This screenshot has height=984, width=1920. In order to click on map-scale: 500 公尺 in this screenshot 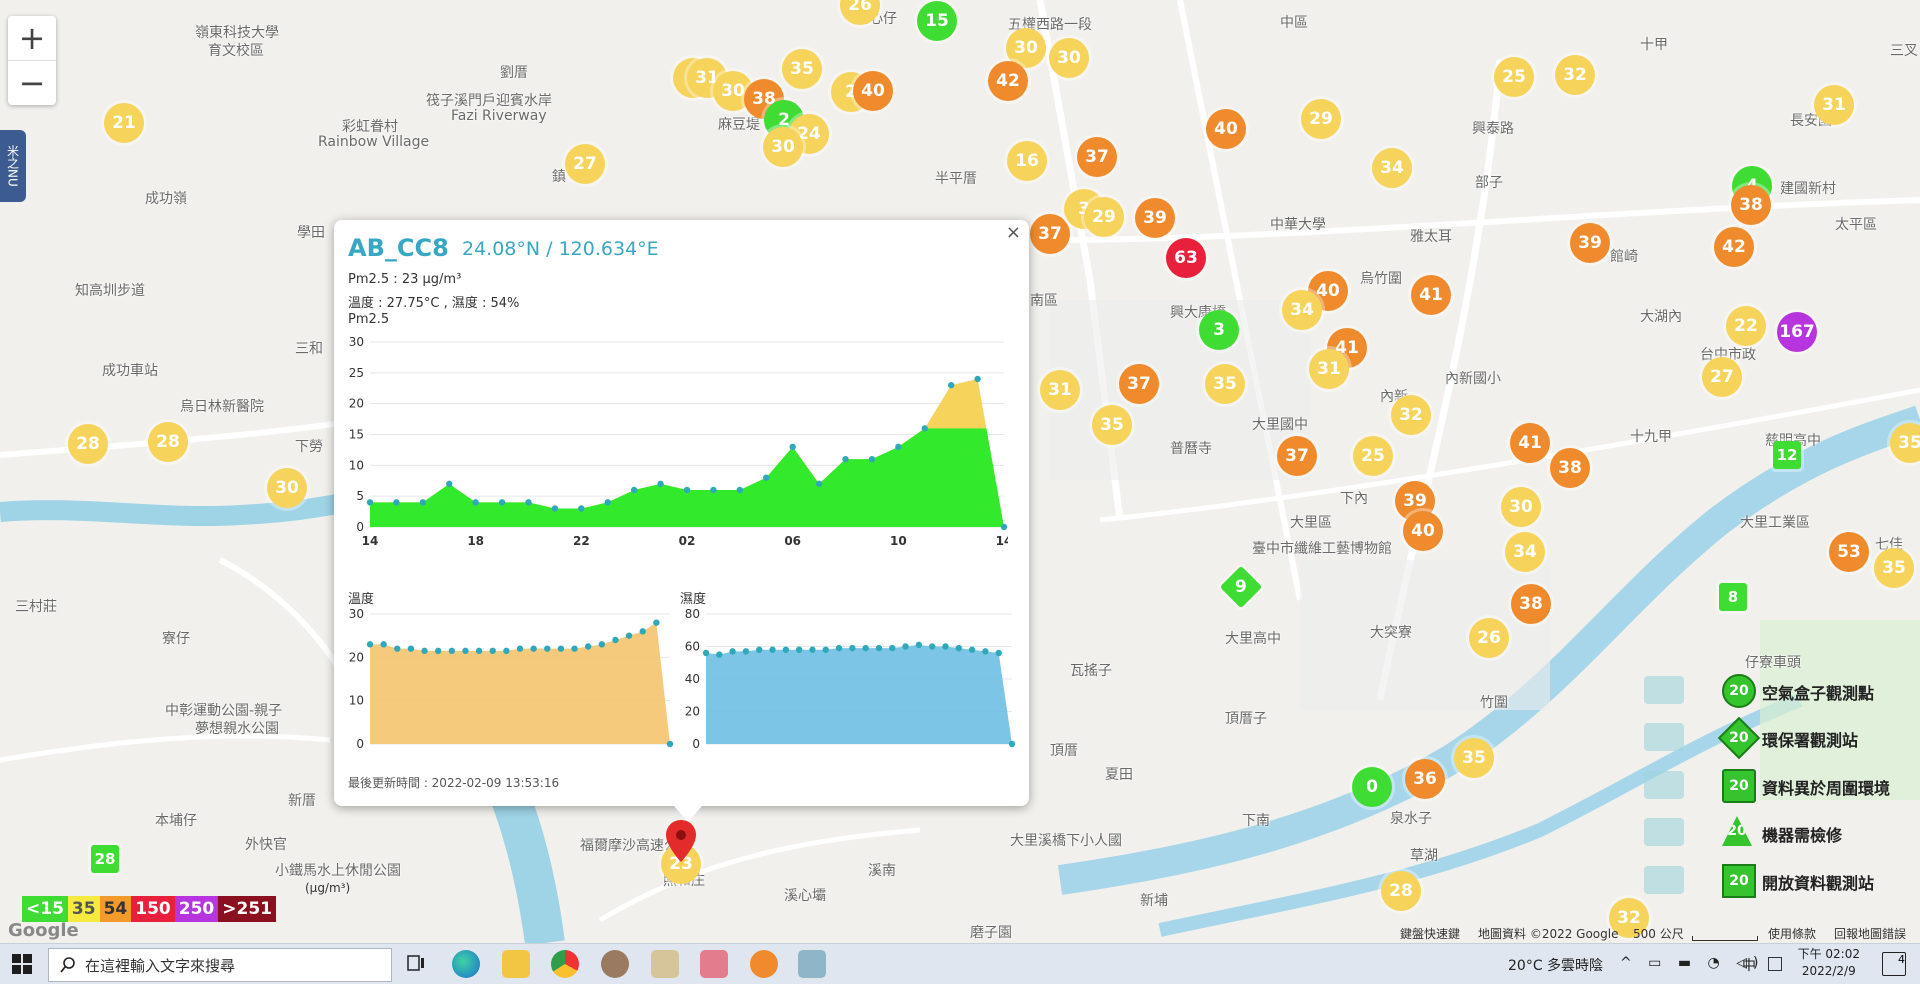, I will do `click(1658, 934)`.